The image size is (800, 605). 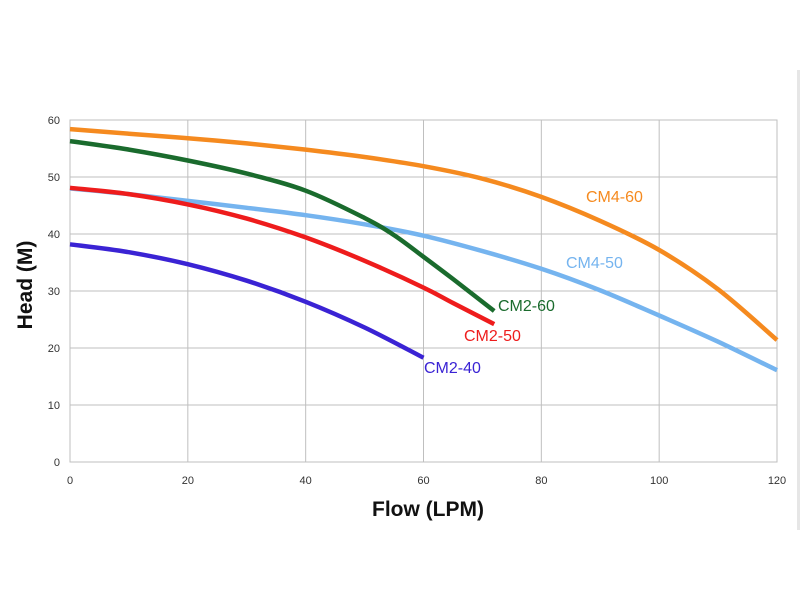 I want to click on frame-edge, so click(x=798, y=300).